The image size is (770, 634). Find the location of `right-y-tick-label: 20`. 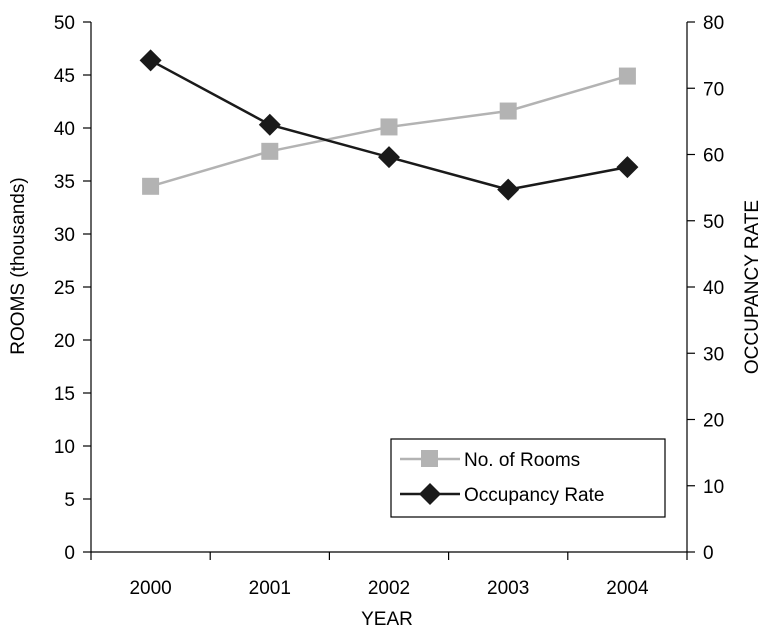

right-y-tick-label: 20 is located at coordinates (713, 421).